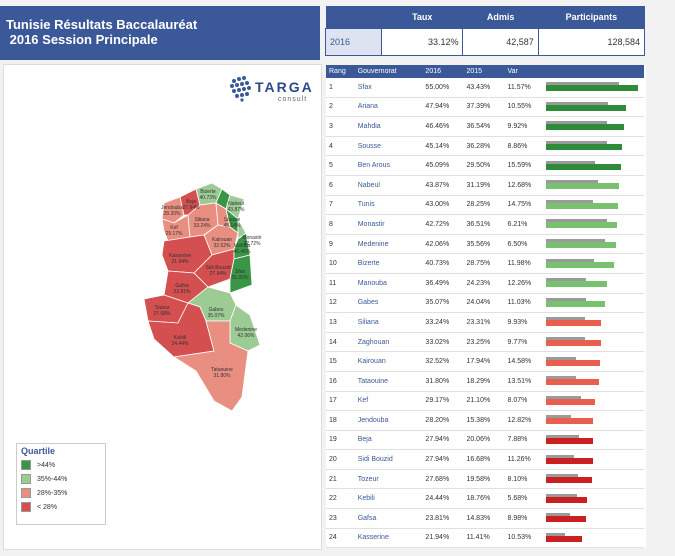 The image size is (675, 556). I want to click on var-cell: 6.21%, so click(525, 224).